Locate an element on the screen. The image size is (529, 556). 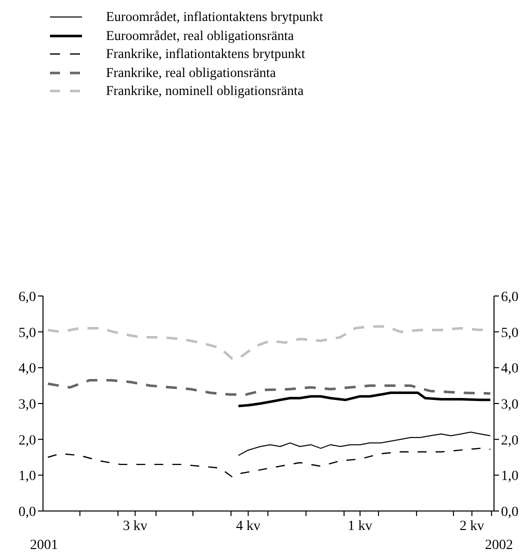
y-tick-label: 6,0 is located at coordinates (27, 297).